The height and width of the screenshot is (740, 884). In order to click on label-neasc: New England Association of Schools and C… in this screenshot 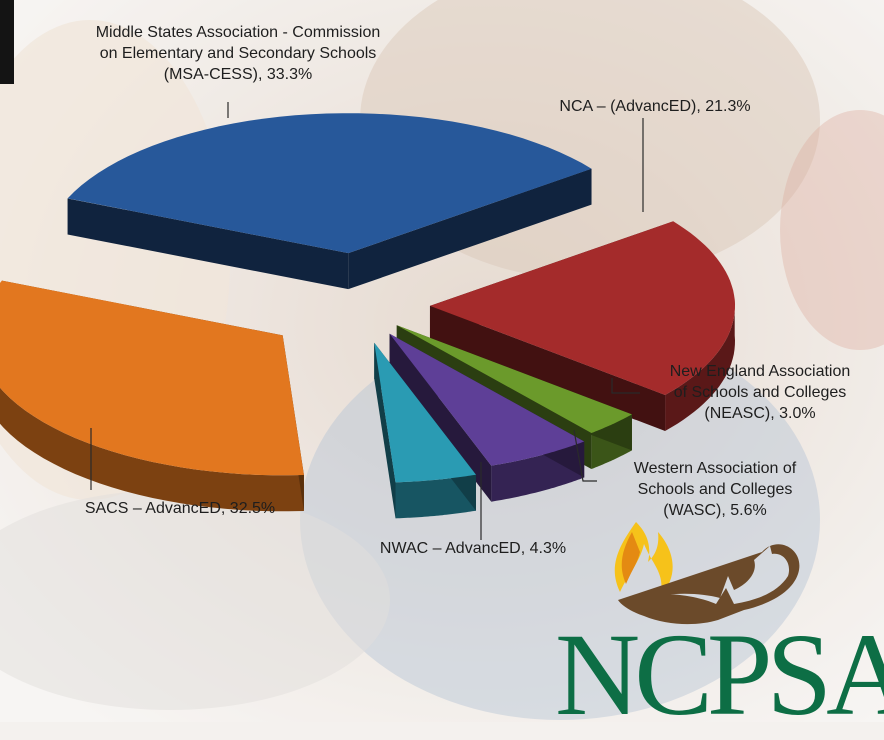, I will do `click(760, 392)`.